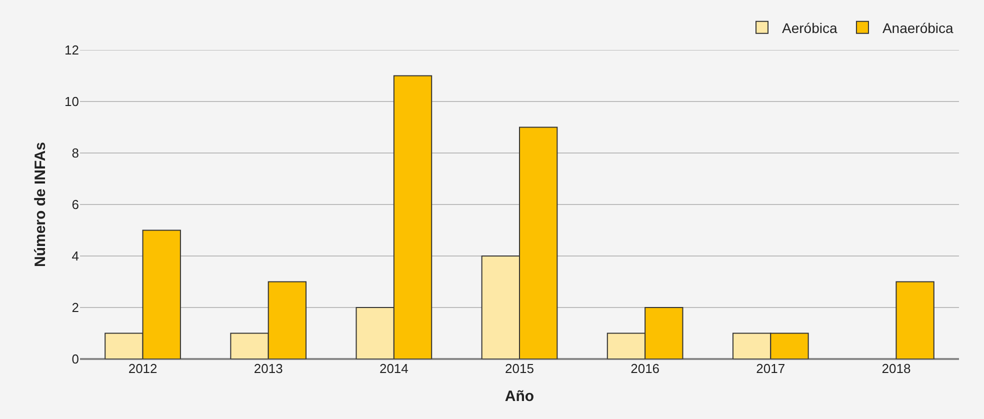 The image size is (984, 419). Describe the element at coordinates (896, 368) in the screenshot. I see `x-tick-label: 2018` at that location.